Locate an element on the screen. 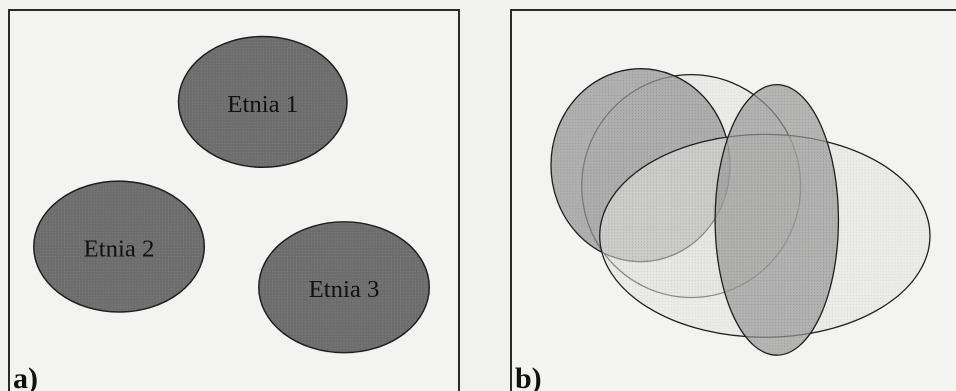 The width and height of the screenshot is (956, 391). overlap-ellipse-vertical is located at coordinates (777, 219).